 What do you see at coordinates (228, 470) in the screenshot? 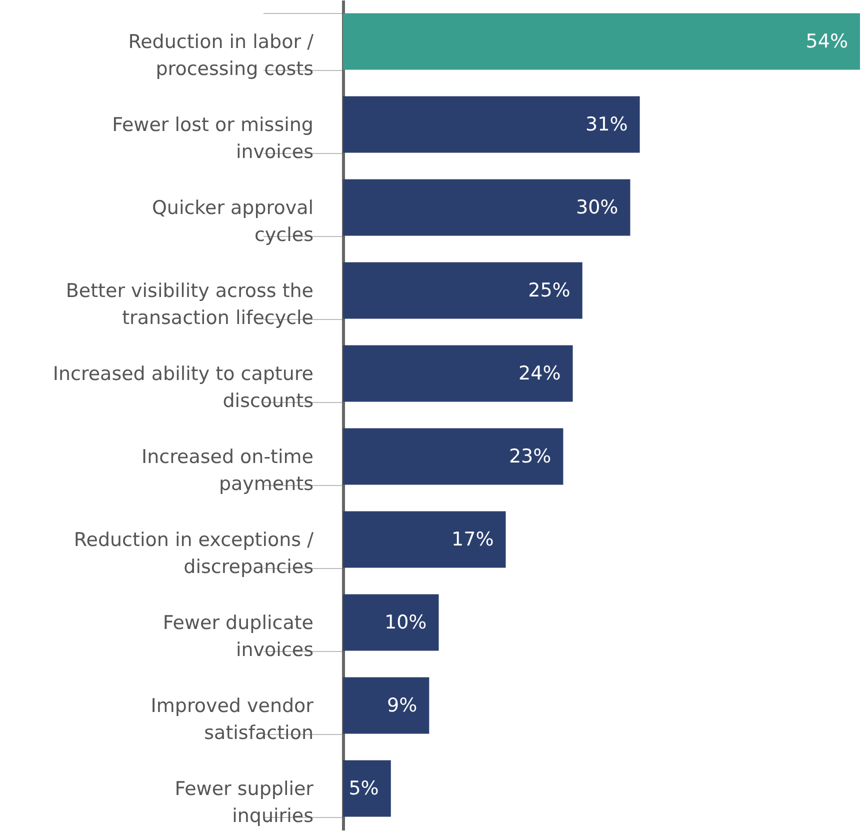
I see `y-tick-label: Increased on-time payments` at bounding box center [228, 470].